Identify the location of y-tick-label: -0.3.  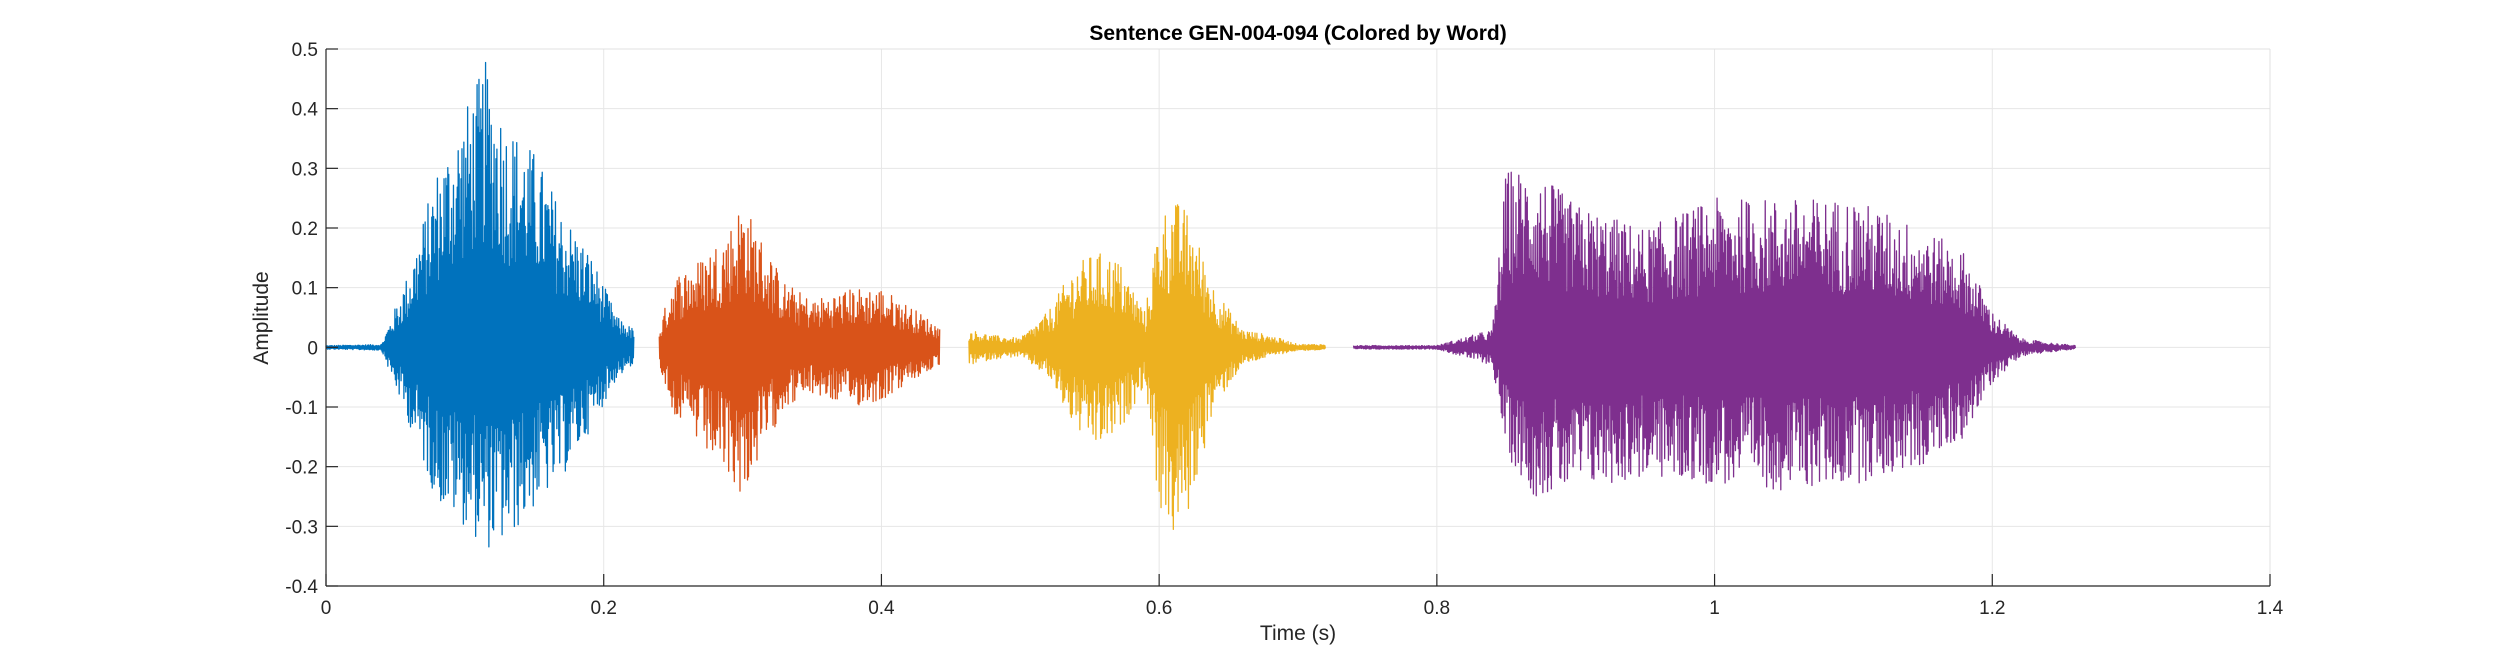
(301, 527).